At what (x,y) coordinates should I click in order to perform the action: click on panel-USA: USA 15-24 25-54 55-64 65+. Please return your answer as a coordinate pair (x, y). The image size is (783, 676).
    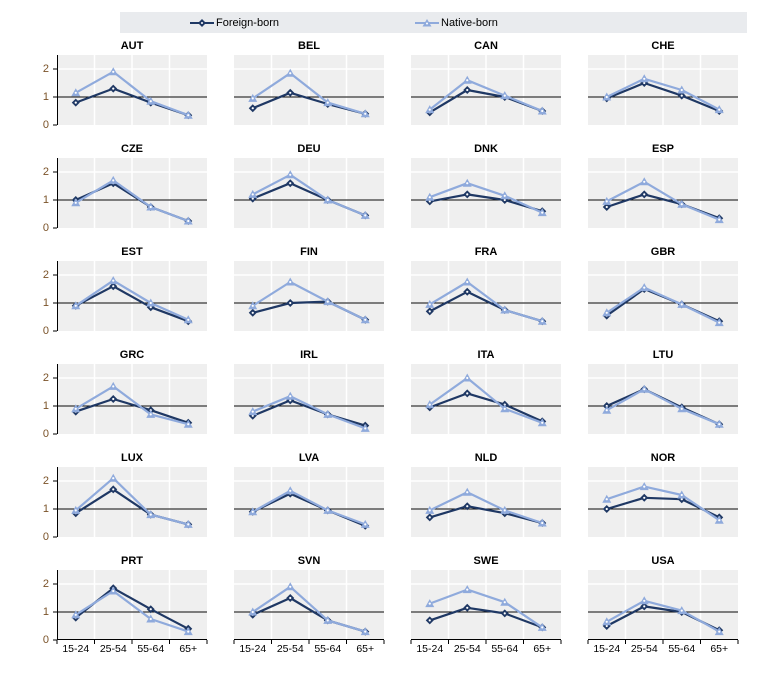
    Looking at the image, I should click on (663, 606).